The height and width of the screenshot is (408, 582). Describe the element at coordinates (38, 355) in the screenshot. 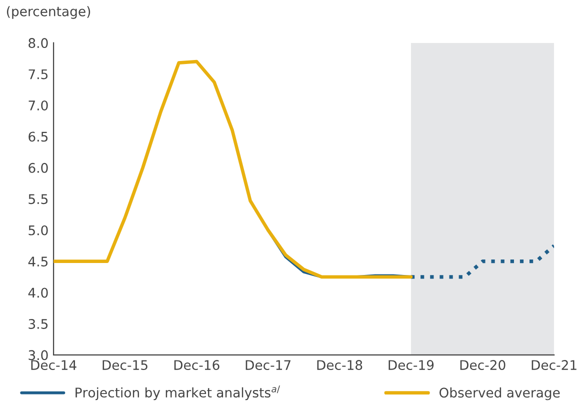

I see `y-tick-label: 3.0` at that location.